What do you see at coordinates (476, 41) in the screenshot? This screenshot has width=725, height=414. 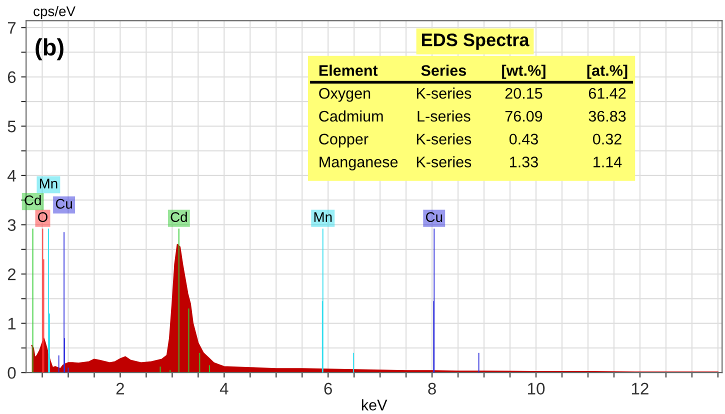 I see `annotation: EDS Spectra` at bounding box center [476, 41].